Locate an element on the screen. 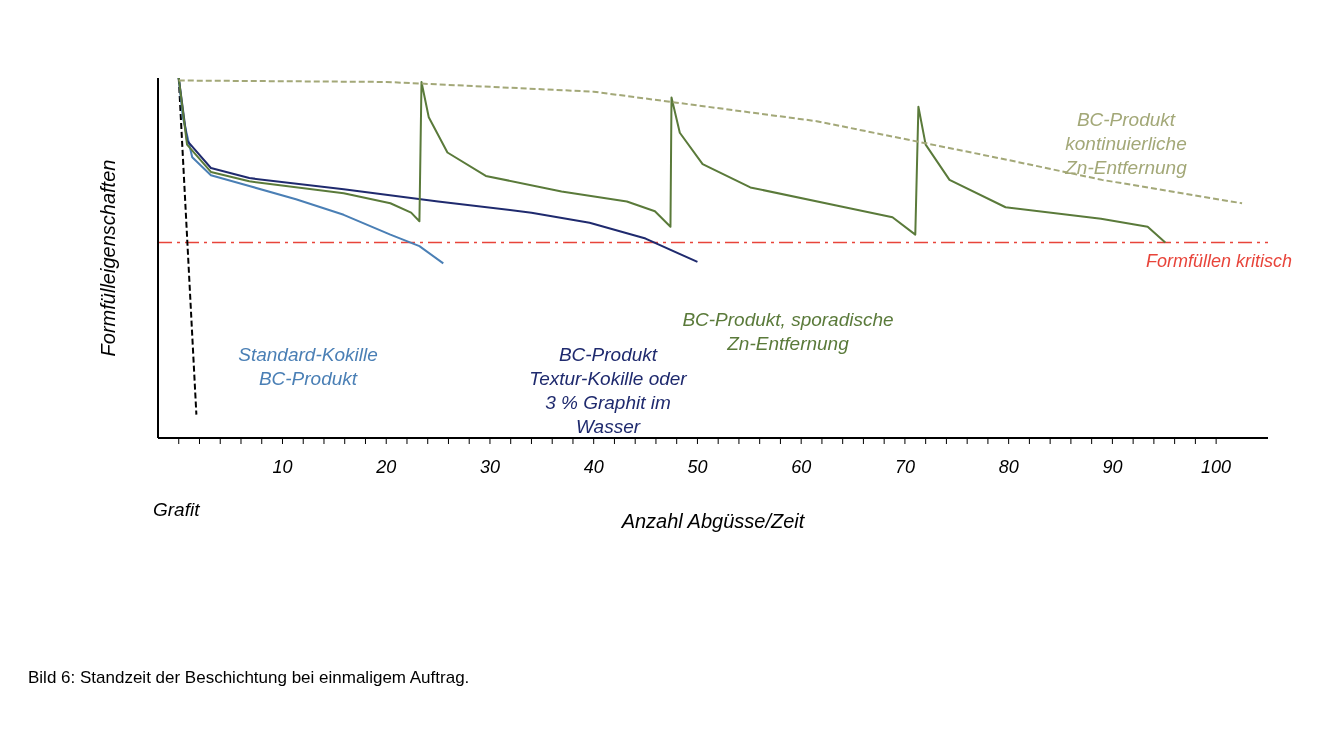 The width and height of the screenshot is (1323, 742). x-axis-title: Anzahl Abgüsse/Zeit is located at coordinates (713, 521).